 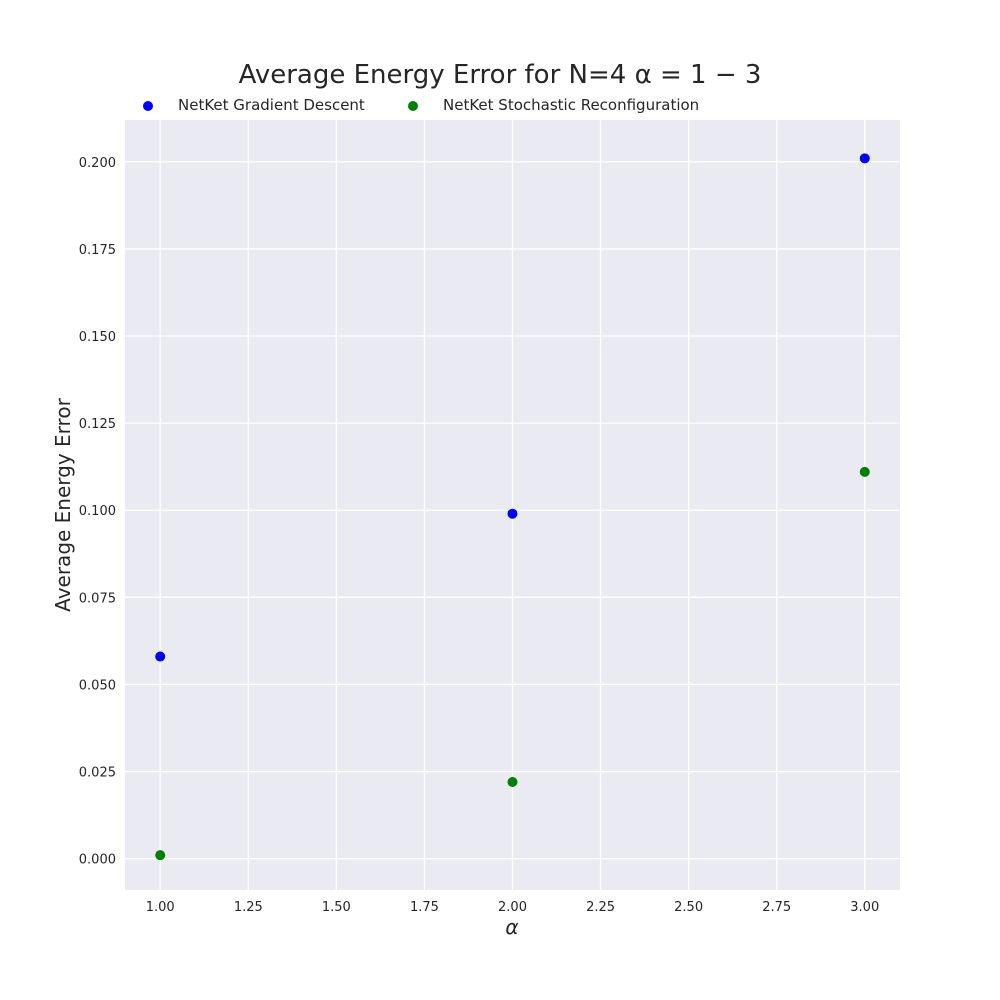 I want to click on x-tick-label: 1.50, so click(x=336, y=907).